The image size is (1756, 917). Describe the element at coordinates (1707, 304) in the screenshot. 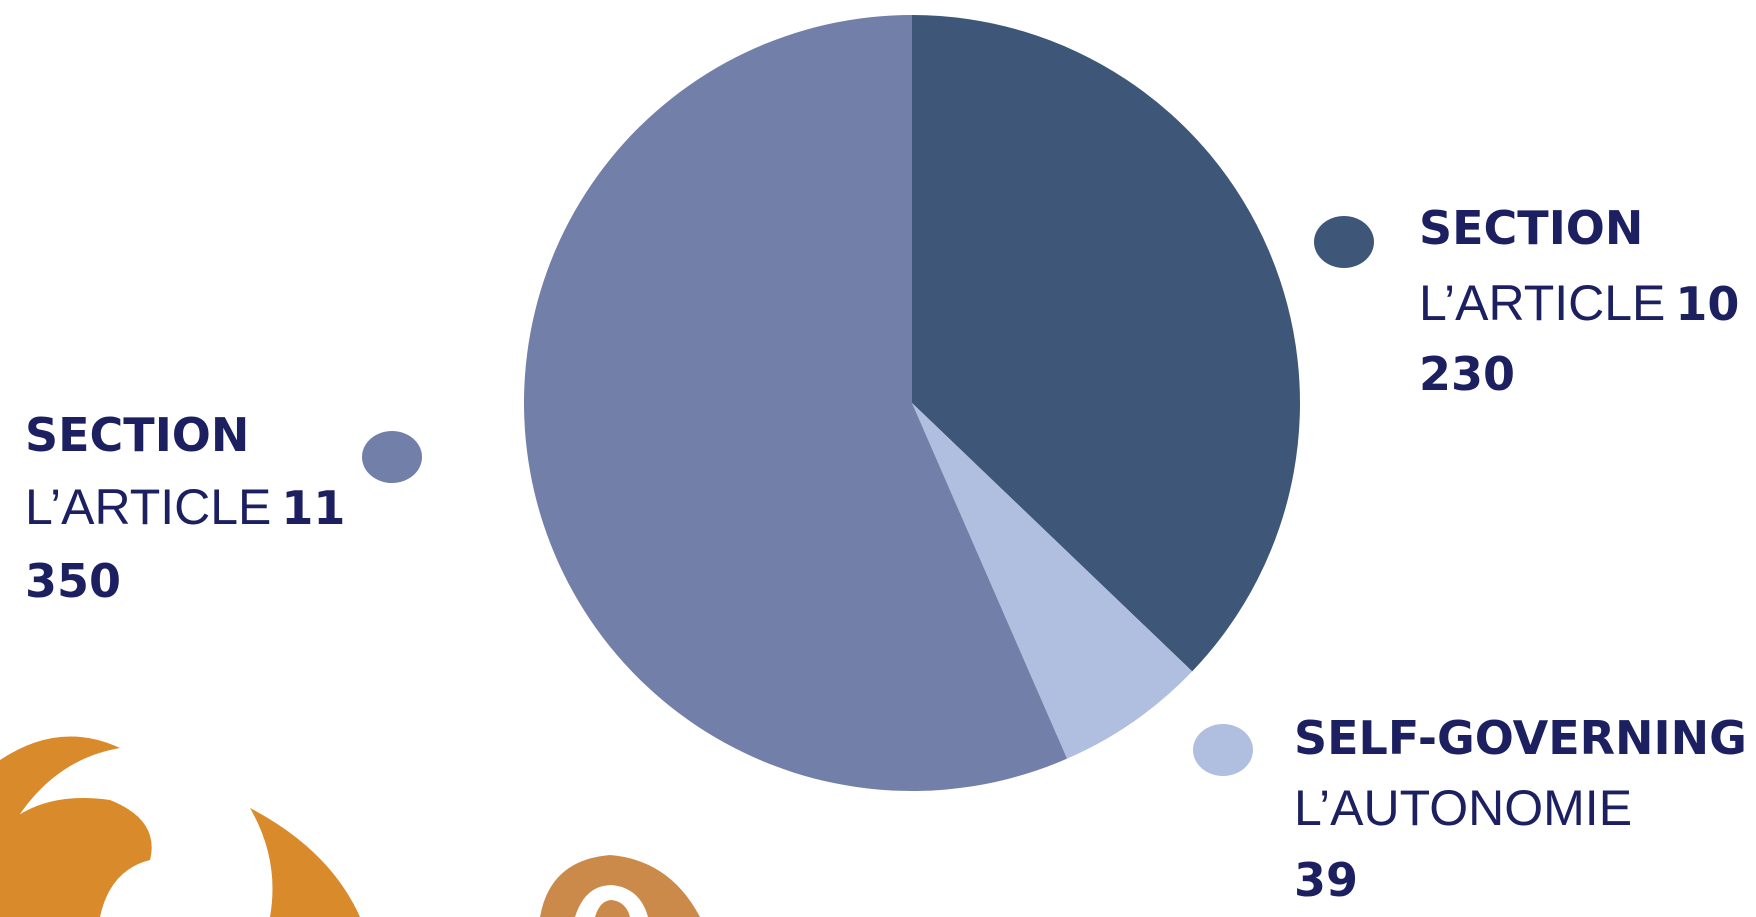

I see `legend-number: 10` at that location.